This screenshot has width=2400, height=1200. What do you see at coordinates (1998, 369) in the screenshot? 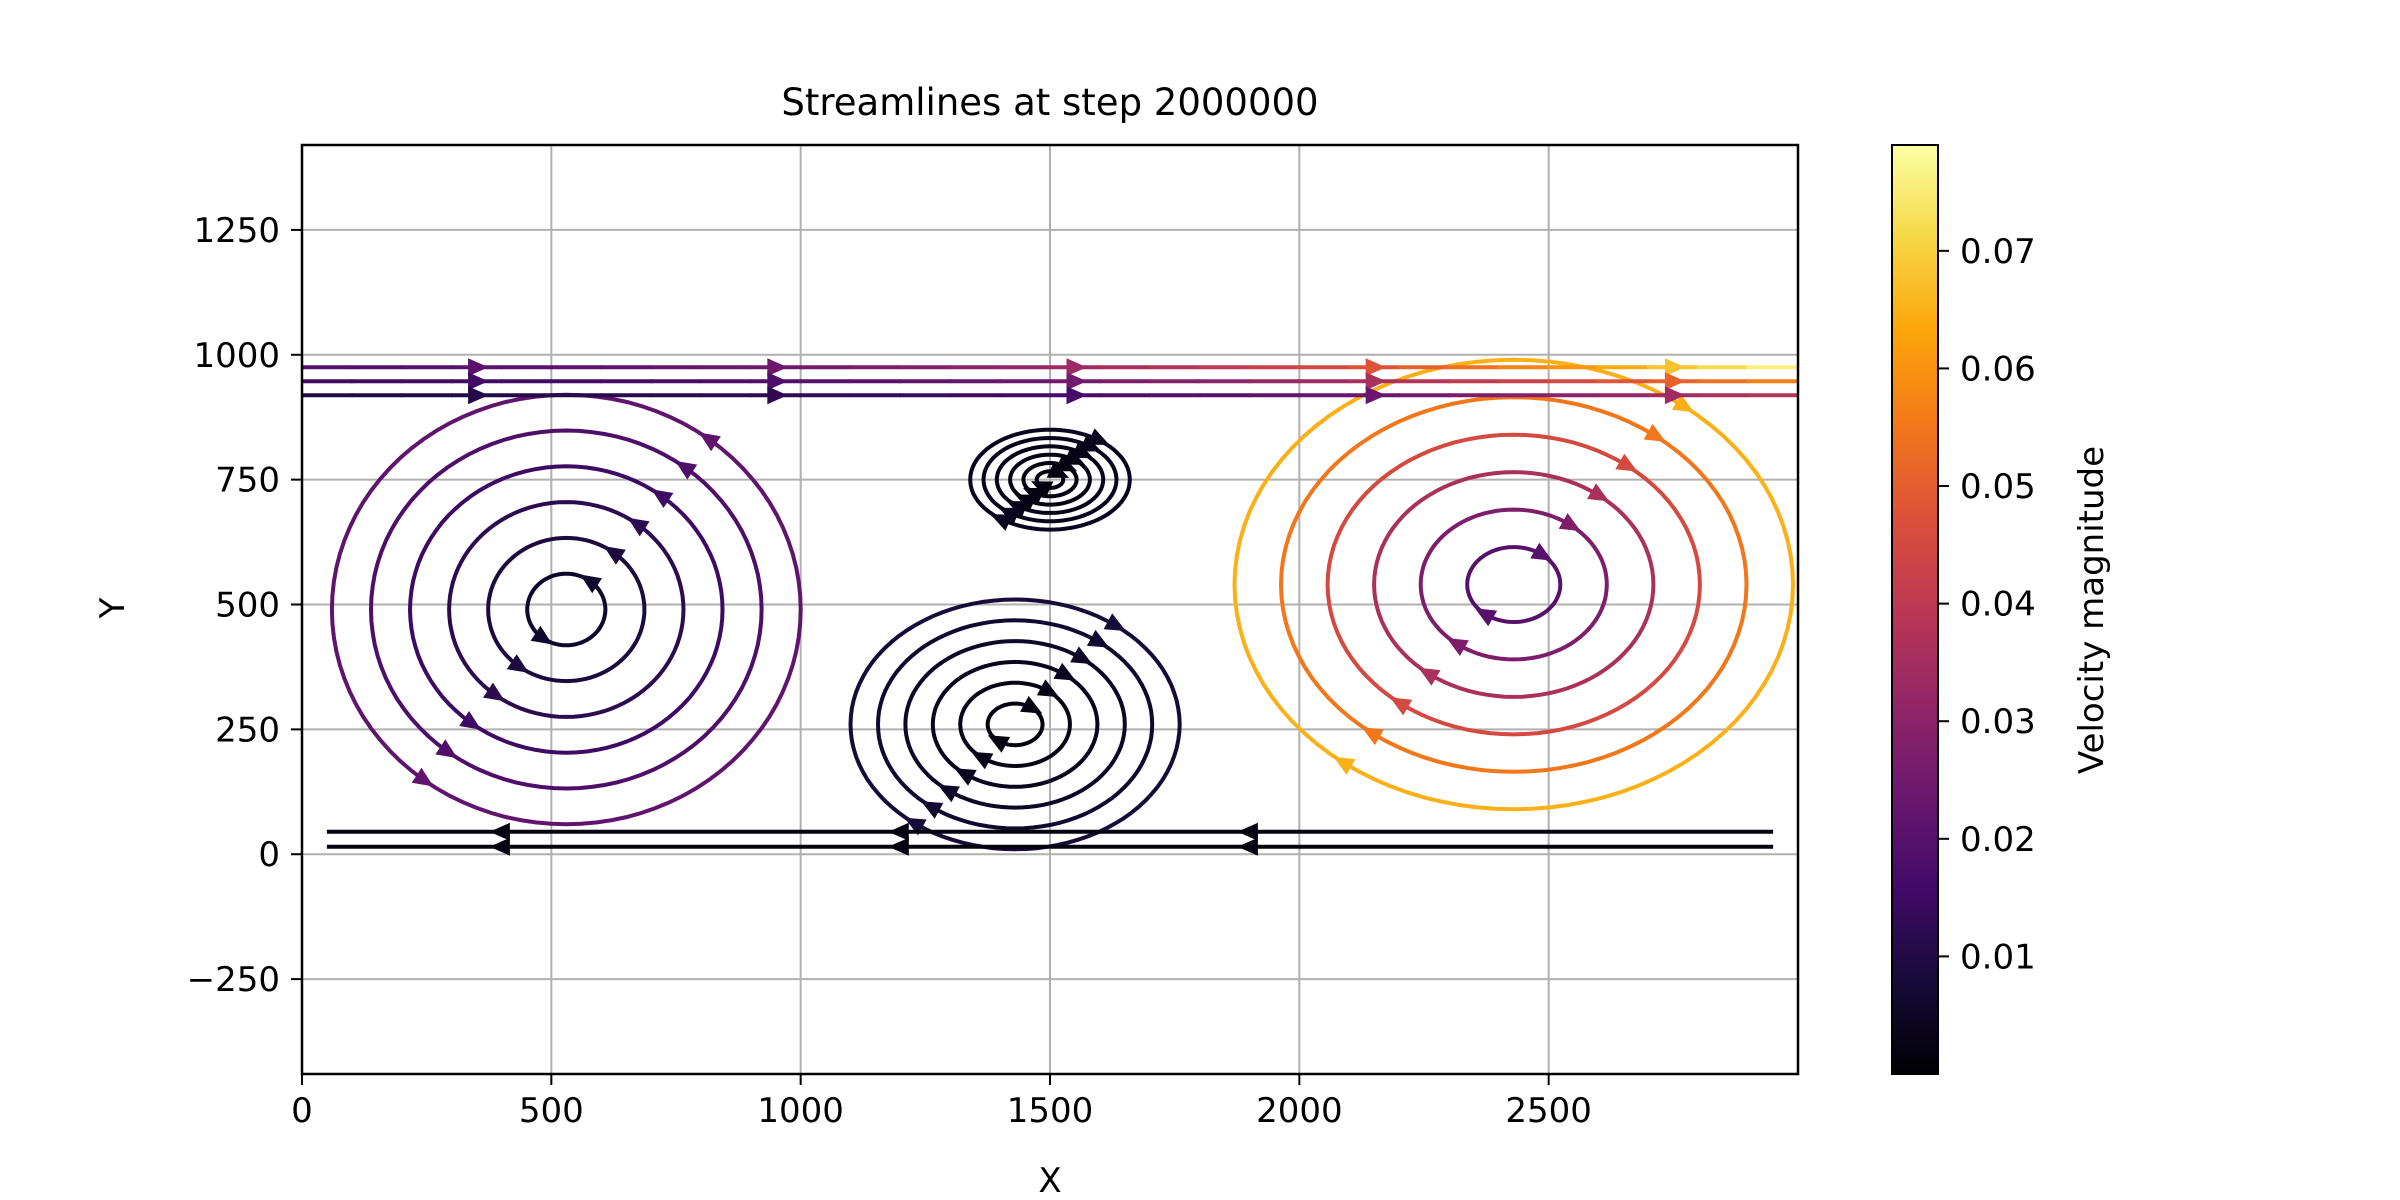
I see `colorbar-tick-label: 0.06` at bounding box center [1998, 369].